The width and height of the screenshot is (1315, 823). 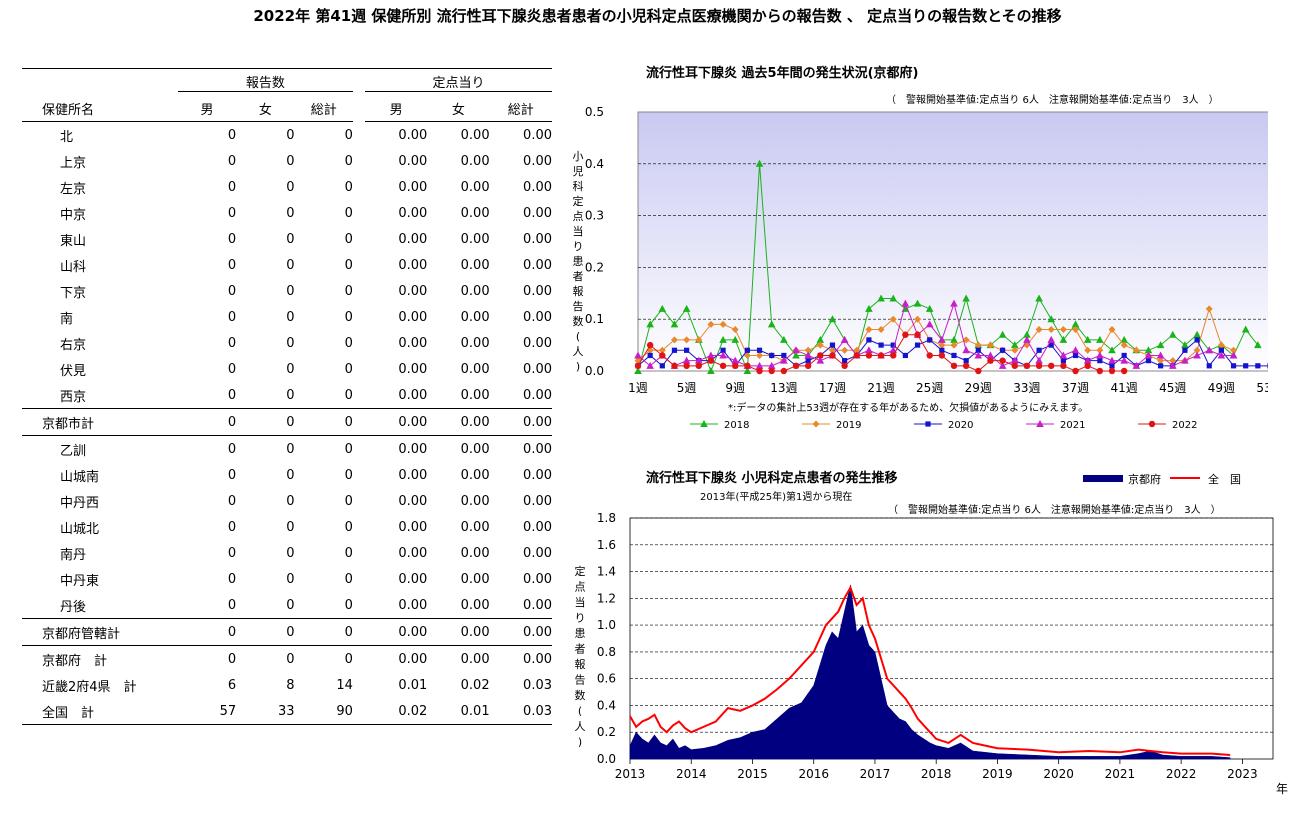 I want to click on row-name: 左京, so click(x=73, y=189).